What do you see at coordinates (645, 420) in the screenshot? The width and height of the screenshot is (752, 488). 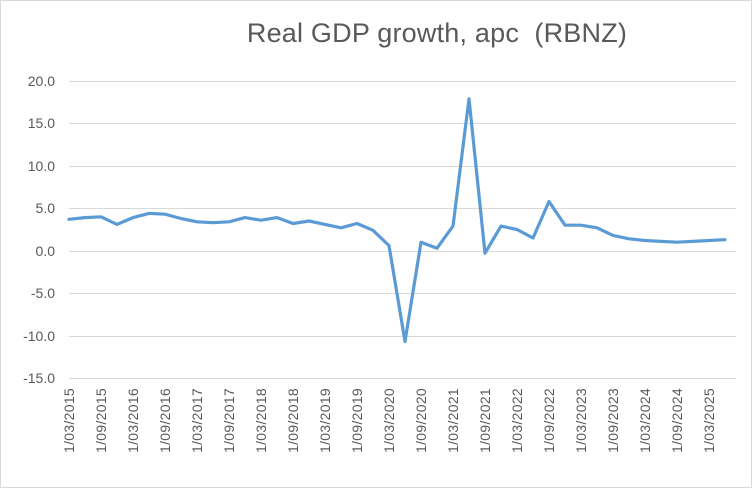 I see `x-tick-label: 1/03/2024` at bounding box center [645, 420].